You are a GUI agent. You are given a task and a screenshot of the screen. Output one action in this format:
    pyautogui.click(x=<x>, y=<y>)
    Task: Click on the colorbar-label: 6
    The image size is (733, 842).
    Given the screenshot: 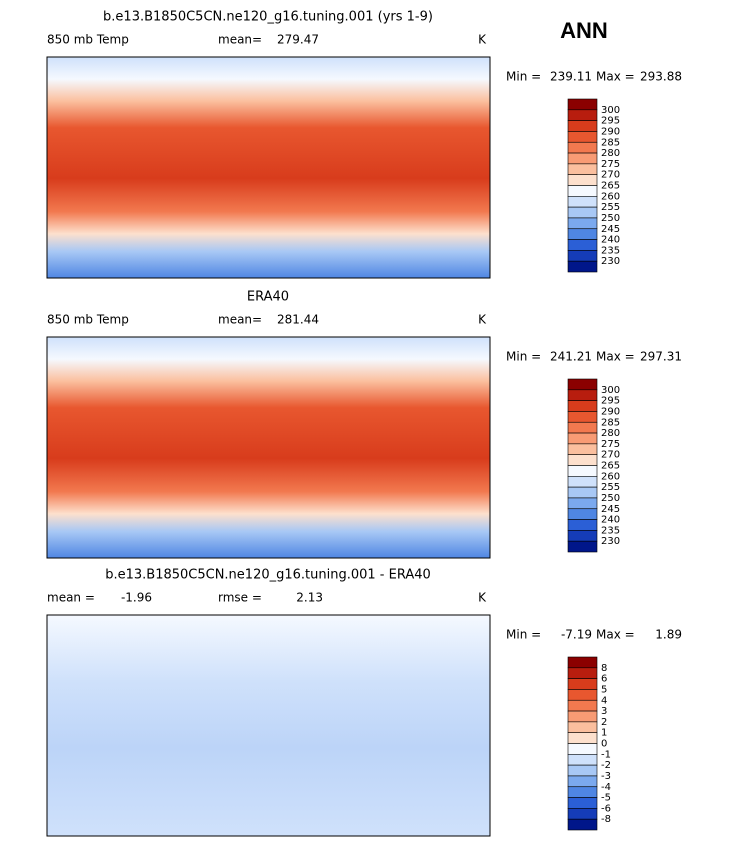 What is the action you would take?
    pyautogui.click(x=604, y=679)
    